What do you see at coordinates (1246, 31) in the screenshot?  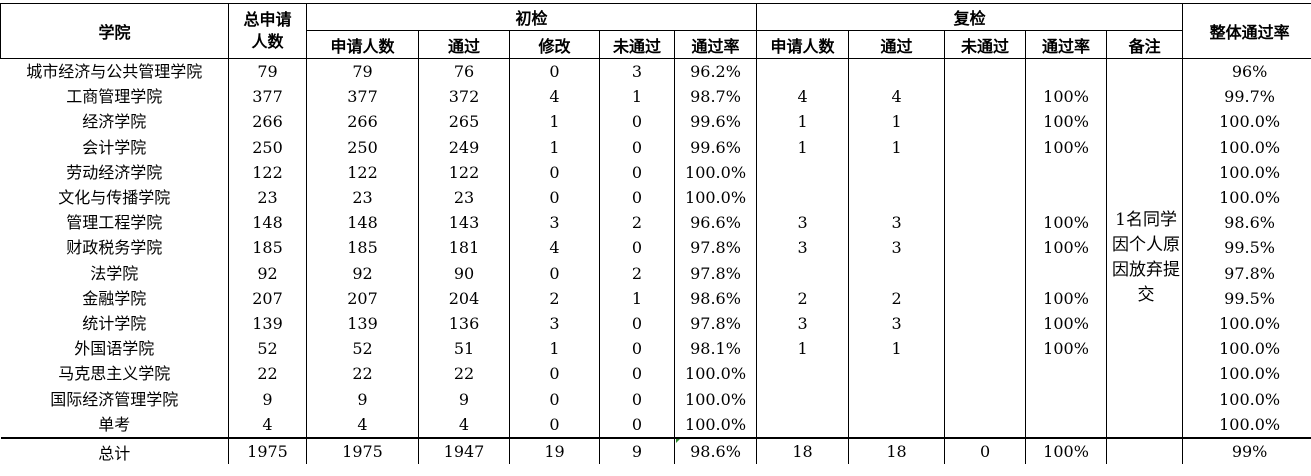 I see `header-overall-rate: 整体通过率` at bounding box center [1246, 31].